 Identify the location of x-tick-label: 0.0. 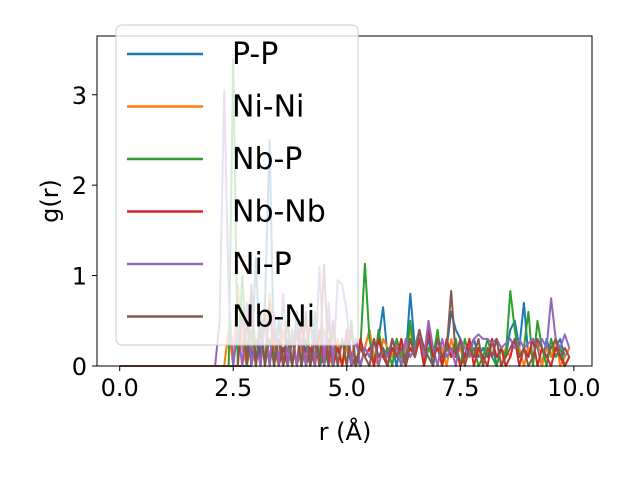
(120, 388).